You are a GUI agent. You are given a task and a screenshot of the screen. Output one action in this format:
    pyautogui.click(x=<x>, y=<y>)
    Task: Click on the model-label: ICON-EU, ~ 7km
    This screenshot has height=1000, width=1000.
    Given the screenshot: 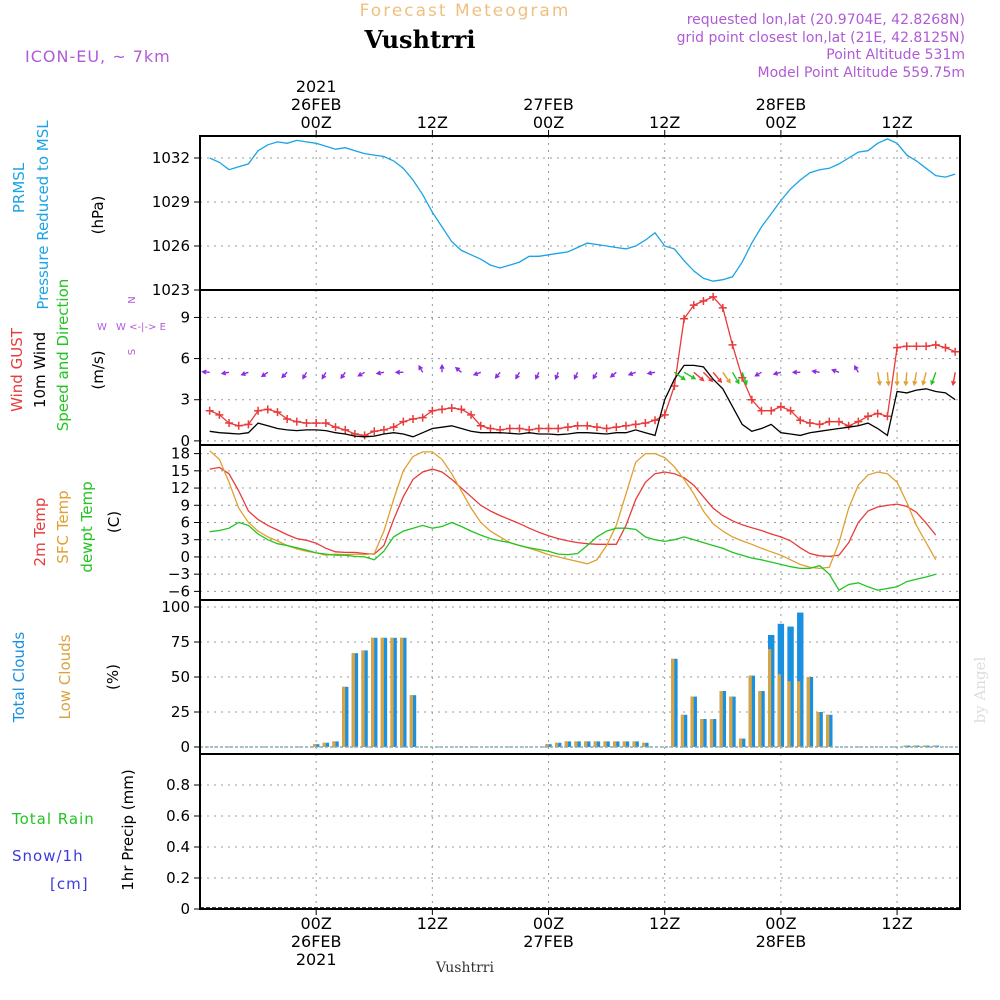 What is the action you would take?
    pyautogui.click(x=98, y=56)
    